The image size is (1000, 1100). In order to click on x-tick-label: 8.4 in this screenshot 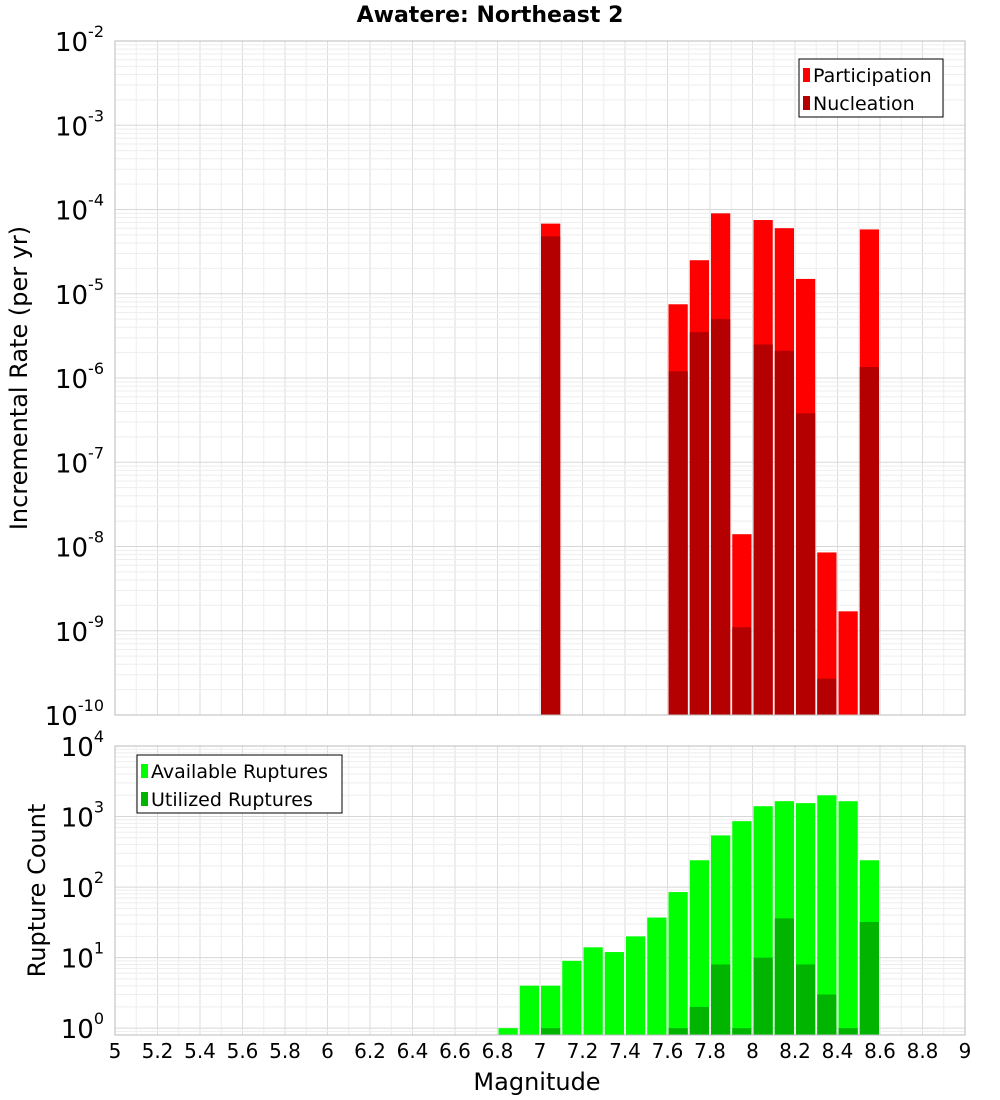, I will do `click(838, 1051)`.